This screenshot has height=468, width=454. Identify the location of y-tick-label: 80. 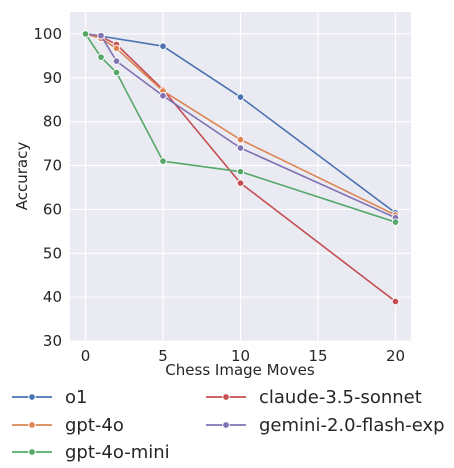
(52, 122).